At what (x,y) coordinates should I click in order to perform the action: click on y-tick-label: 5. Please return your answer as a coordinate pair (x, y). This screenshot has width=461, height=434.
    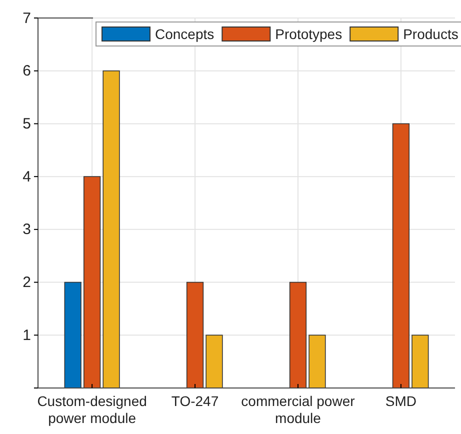
    Looking at the image, I should click on (26, 124).